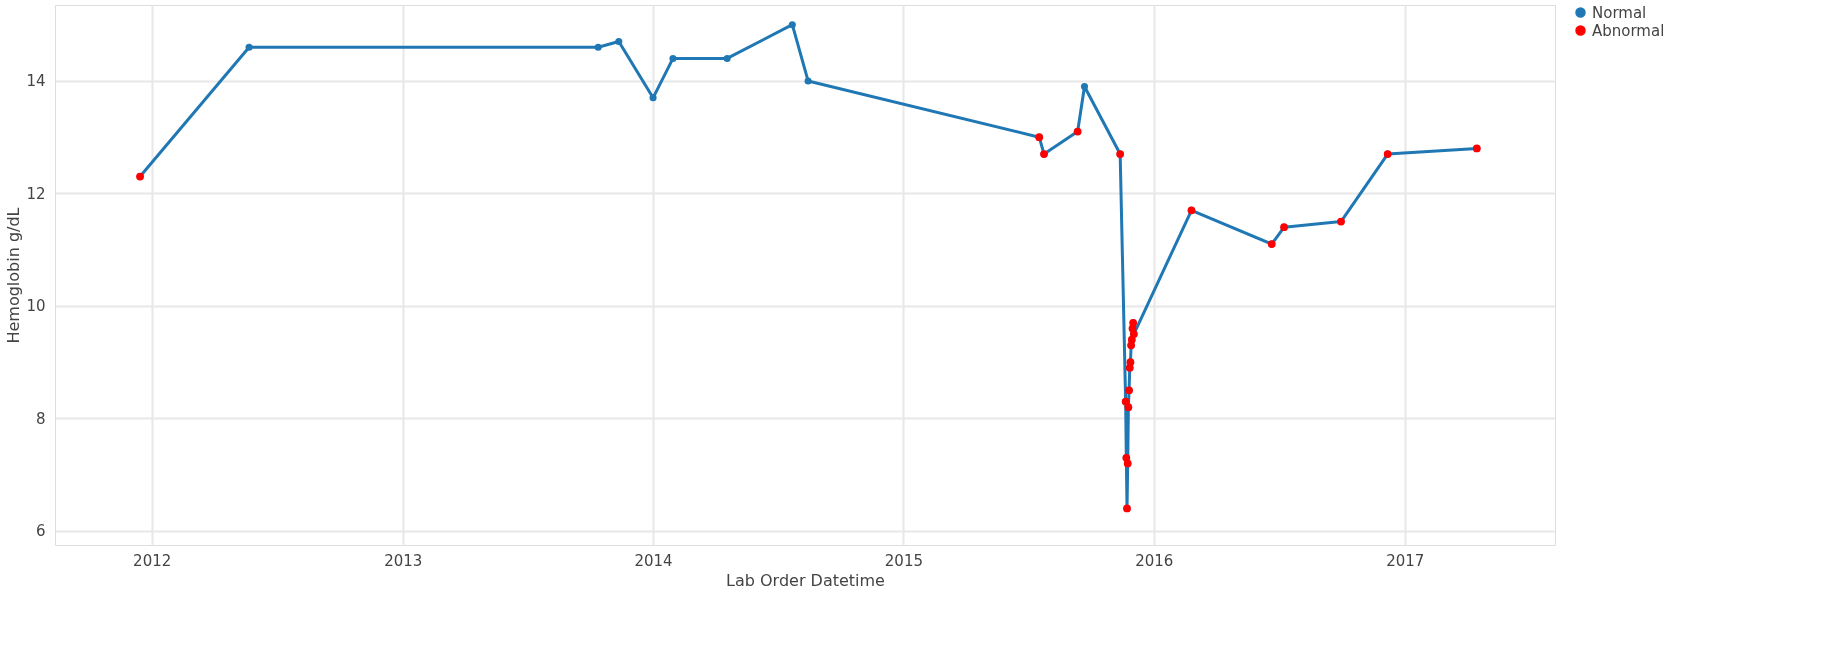 The height and width of the screenshot is (663, 1842). What do you see at coordinates (653, 560) in the screenshot?
I see `x-tick-label: 2014` at bounding box center [653, 560].